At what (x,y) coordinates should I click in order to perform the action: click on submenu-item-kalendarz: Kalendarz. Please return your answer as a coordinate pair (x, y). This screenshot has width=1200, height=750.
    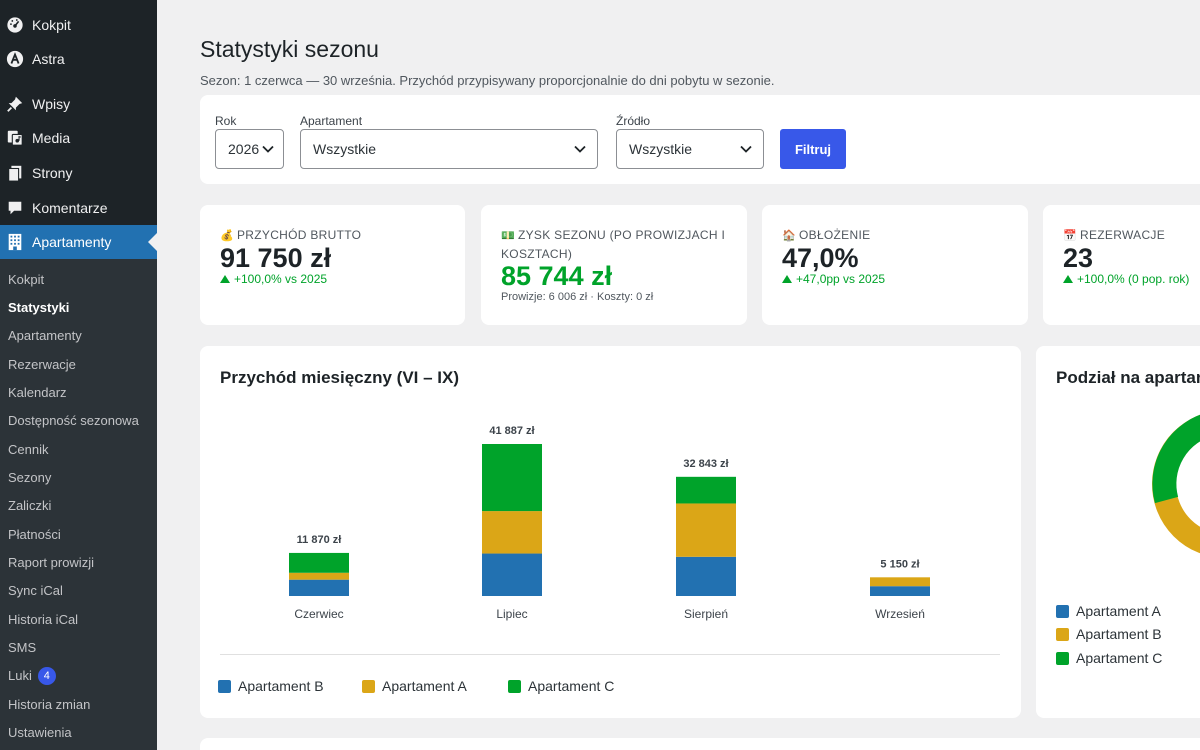
    Looking at the image, I should click on (37, 392).